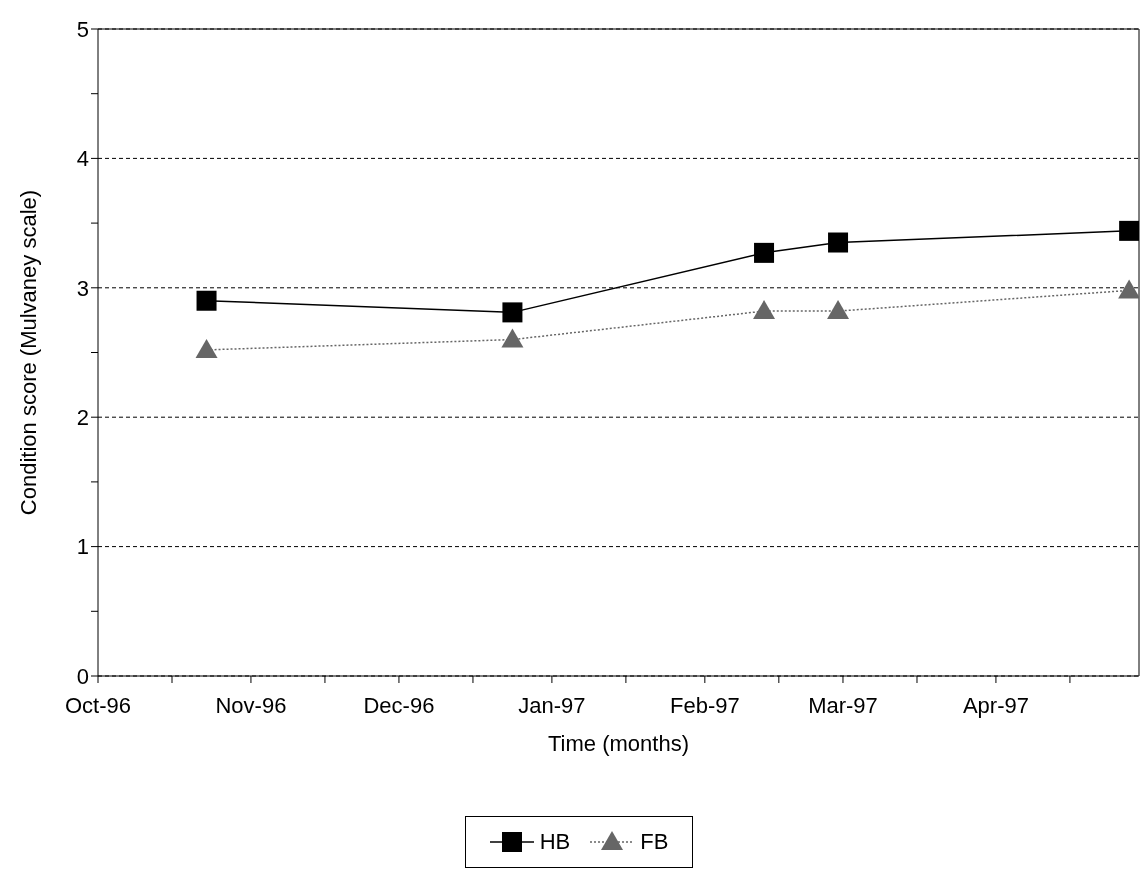 This screenshot has height=896, width=1145. Describe the element at coordinates (552, 705) in the screenshot. I see `x-tick-label: Jan-97` at that location.